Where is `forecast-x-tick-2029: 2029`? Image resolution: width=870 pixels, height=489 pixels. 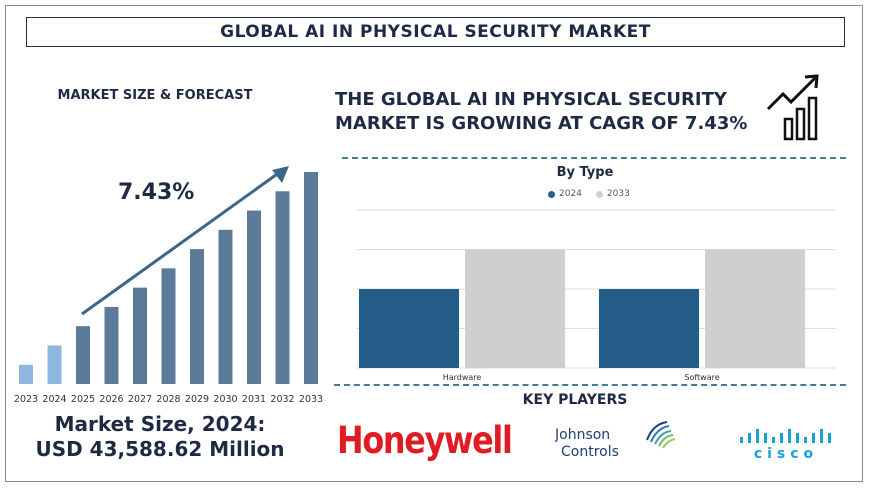
forecast-x-tick-2029: 2029 is located at coordinates (197, 399).